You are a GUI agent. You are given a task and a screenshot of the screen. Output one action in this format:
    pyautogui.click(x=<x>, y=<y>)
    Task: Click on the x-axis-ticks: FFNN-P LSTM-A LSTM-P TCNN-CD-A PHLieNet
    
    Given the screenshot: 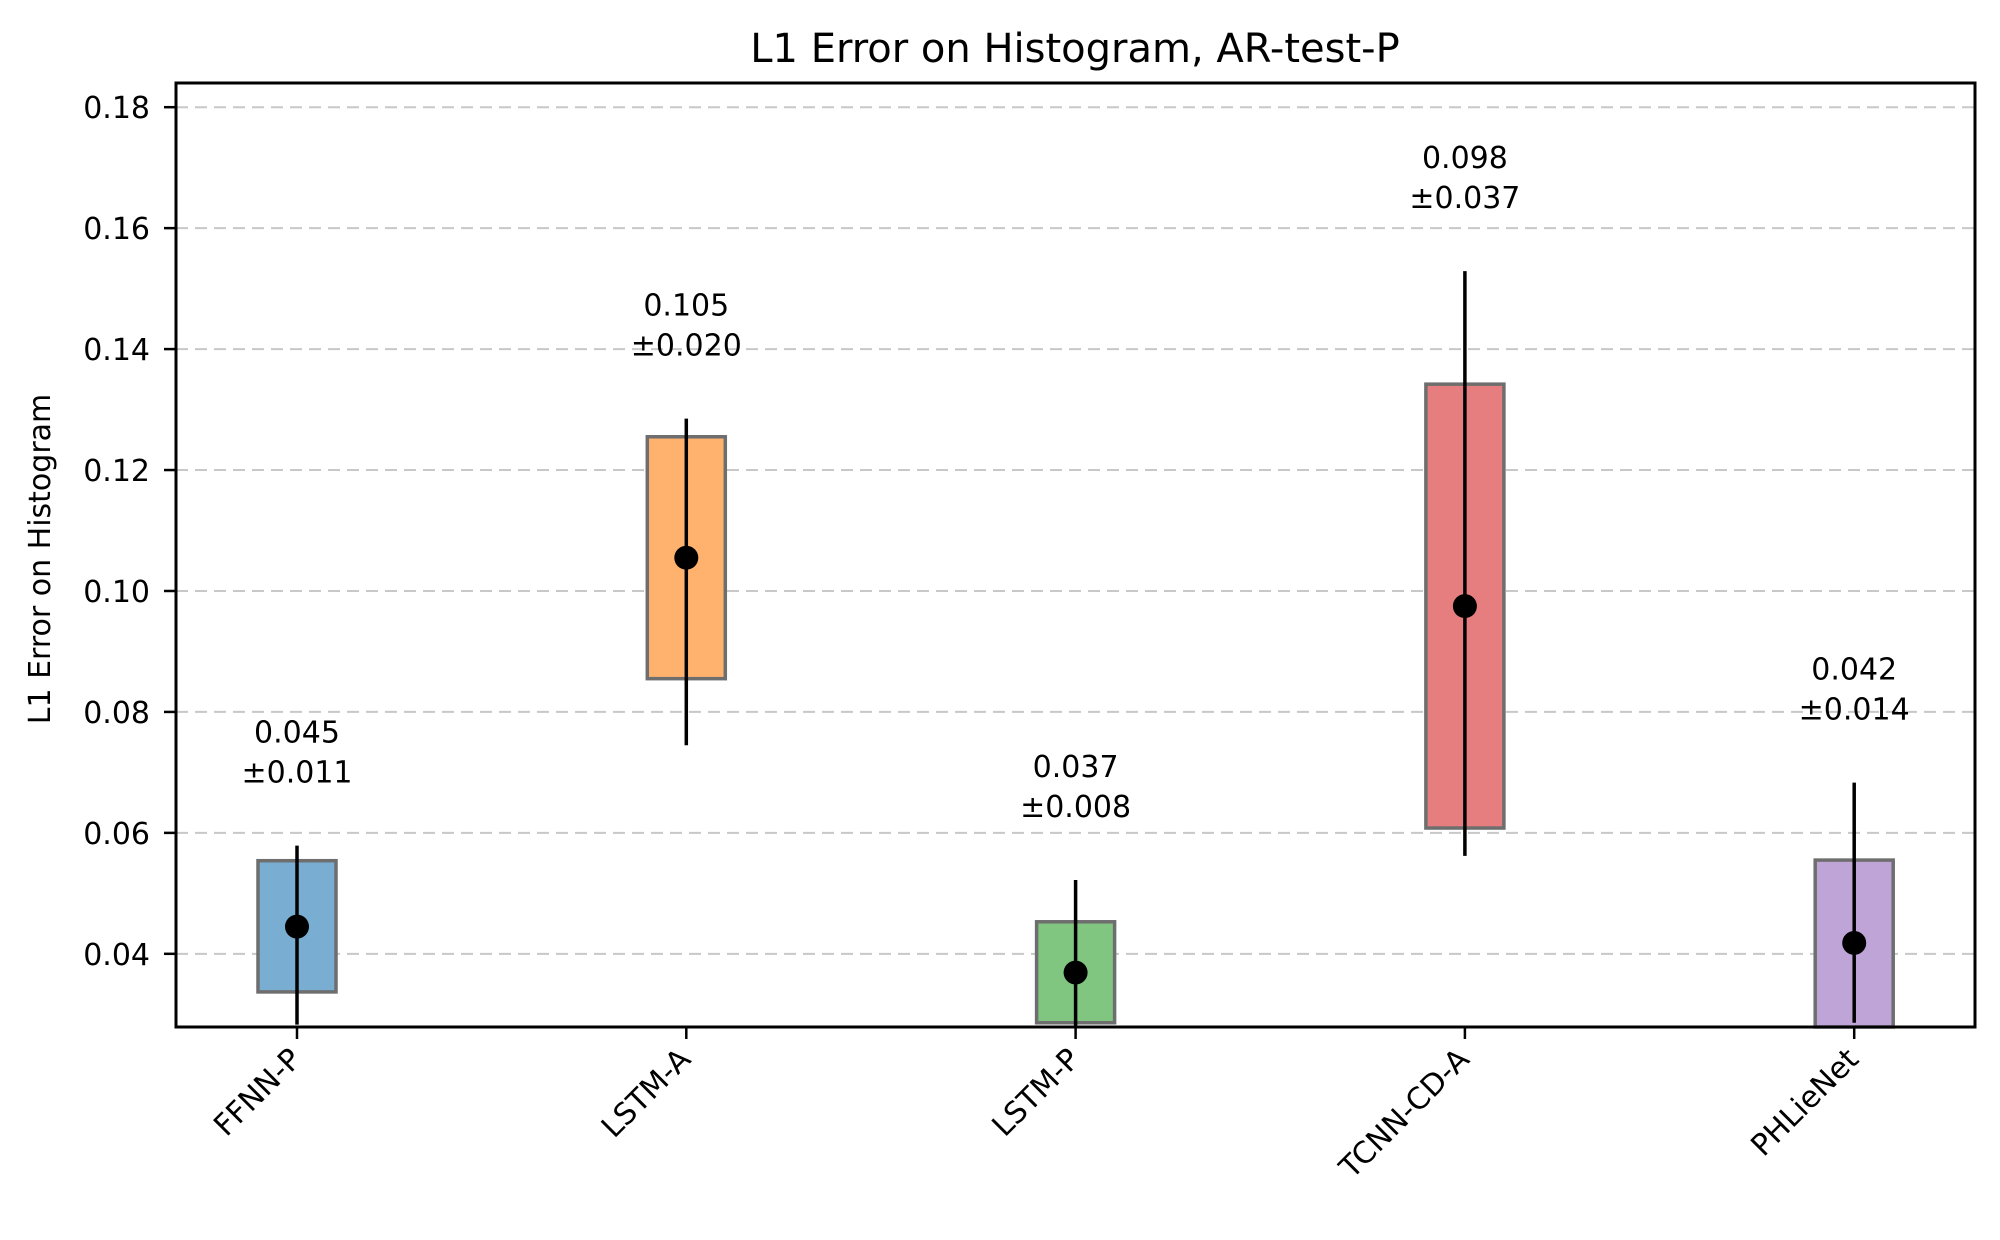 What is the action you would take?
    pyautogui.click(x=1036, y=1106)
    